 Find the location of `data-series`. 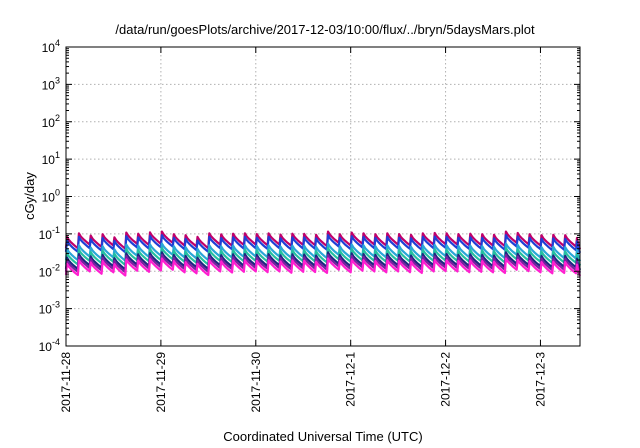

data-series is located at coordinates (323, 253).